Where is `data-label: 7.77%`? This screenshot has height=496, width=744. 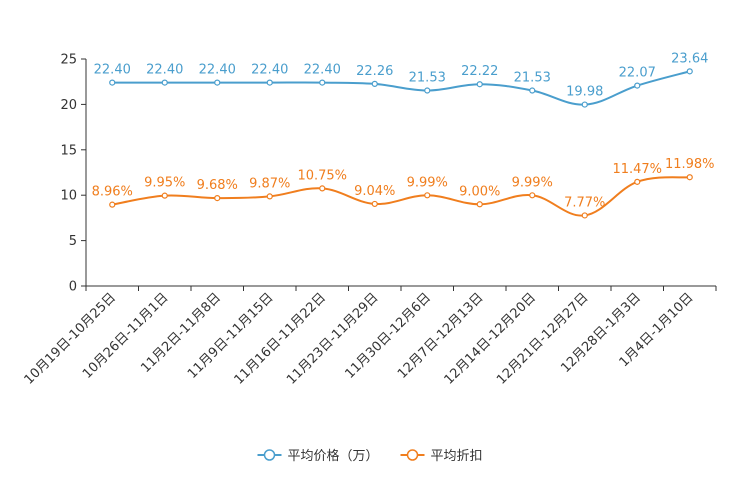
data-label: 7.77% is located at coordinates (584, 202).